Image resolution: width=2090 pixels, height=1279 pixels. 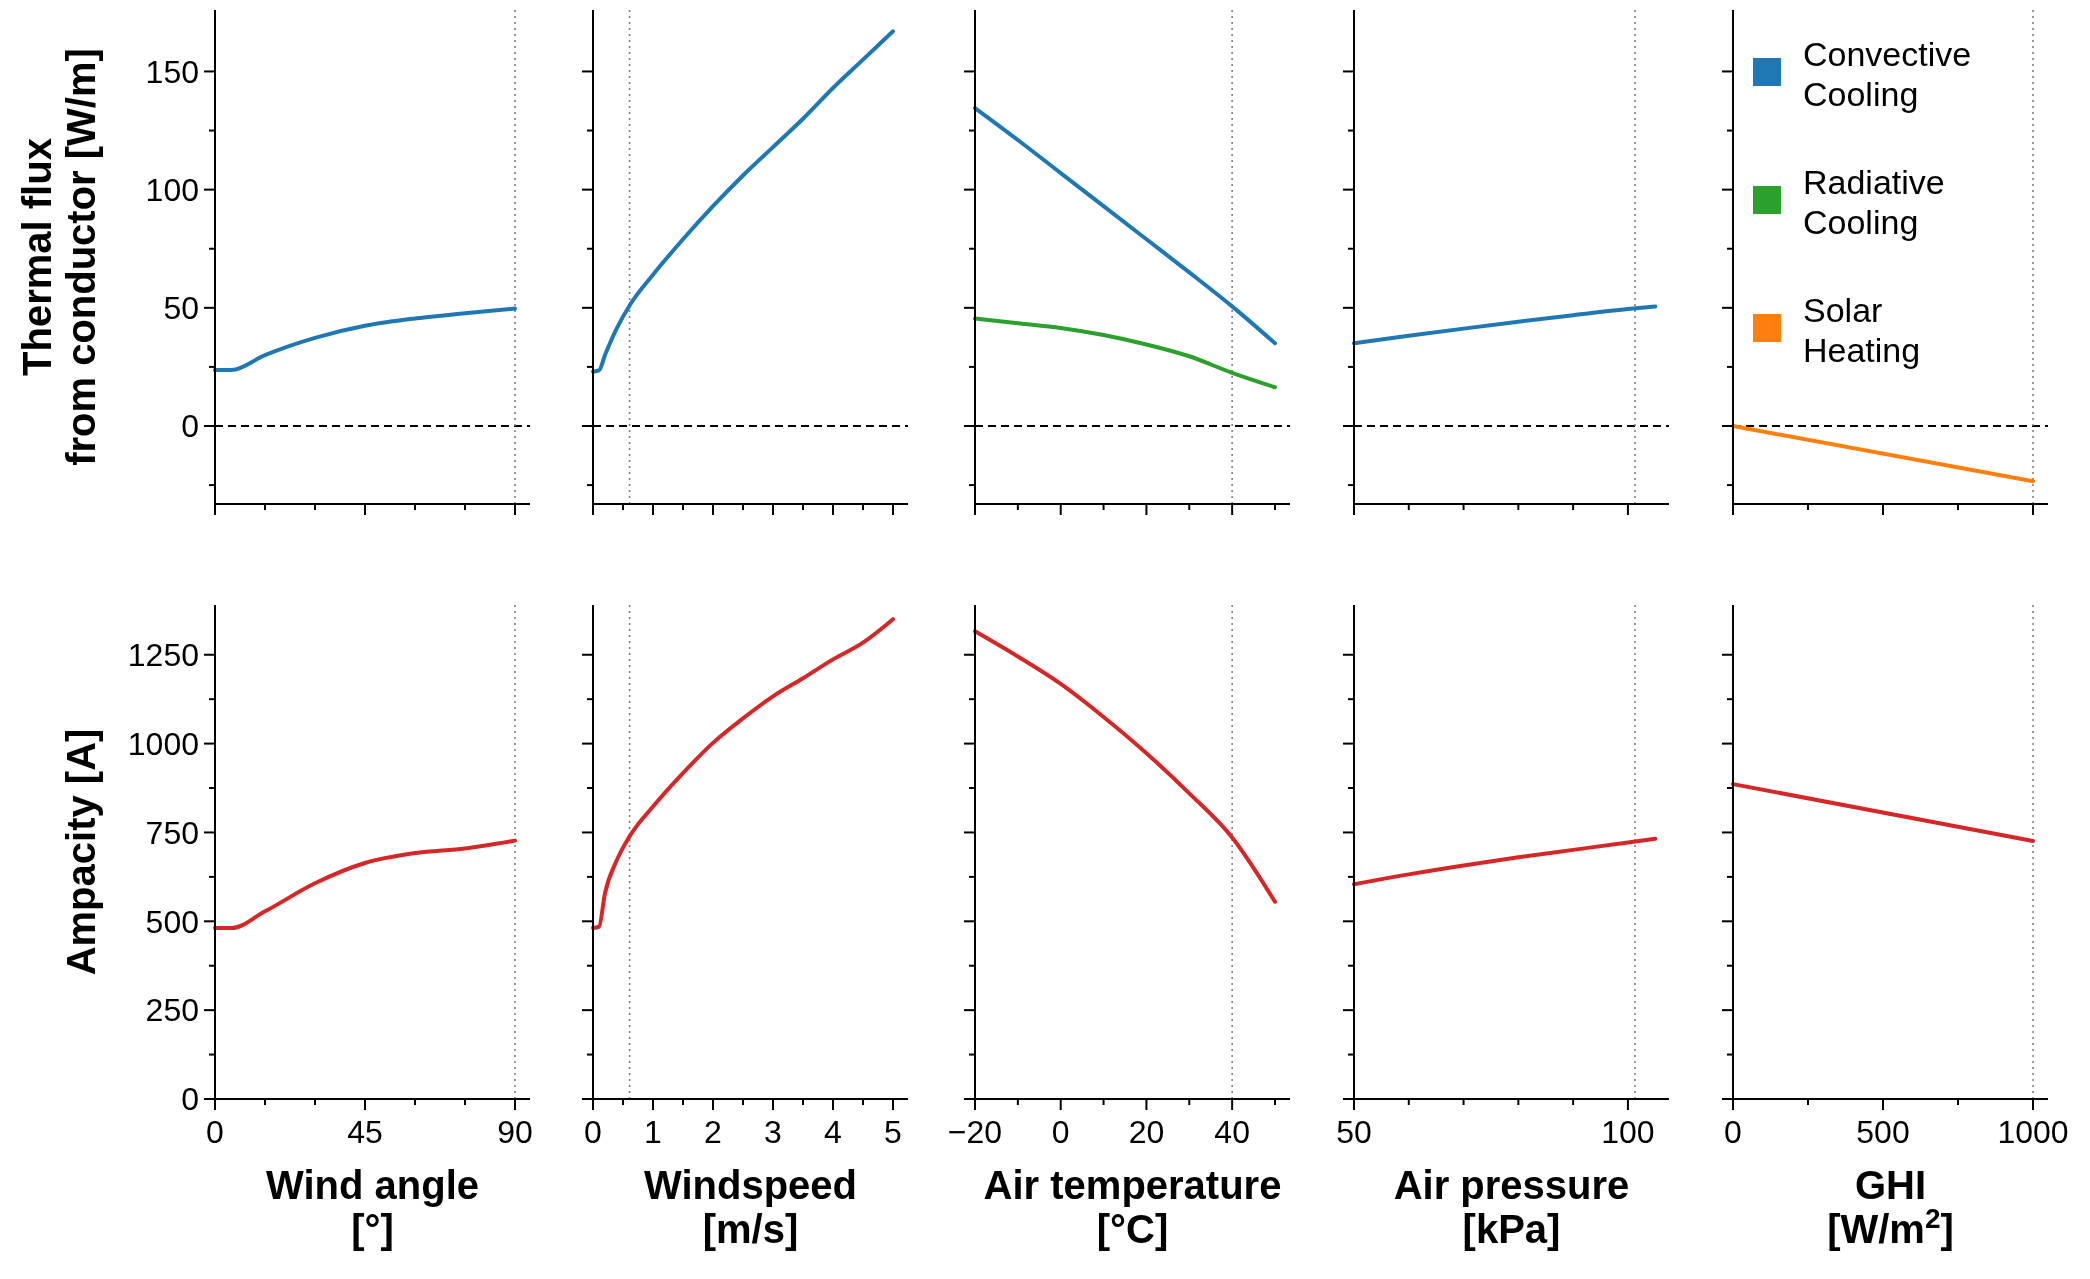 I want to click on y-tick-label: 1250, so click(x=163, y=654).